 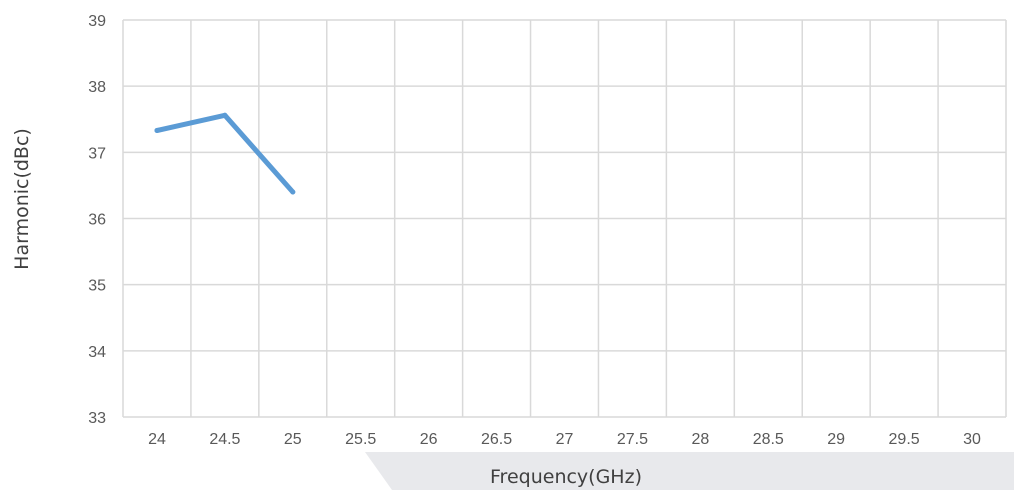 What do you see at coordinates (224, 439) in the screenshot?
I see `x-tick-label: 24.5` at bounding box center [224, 439].